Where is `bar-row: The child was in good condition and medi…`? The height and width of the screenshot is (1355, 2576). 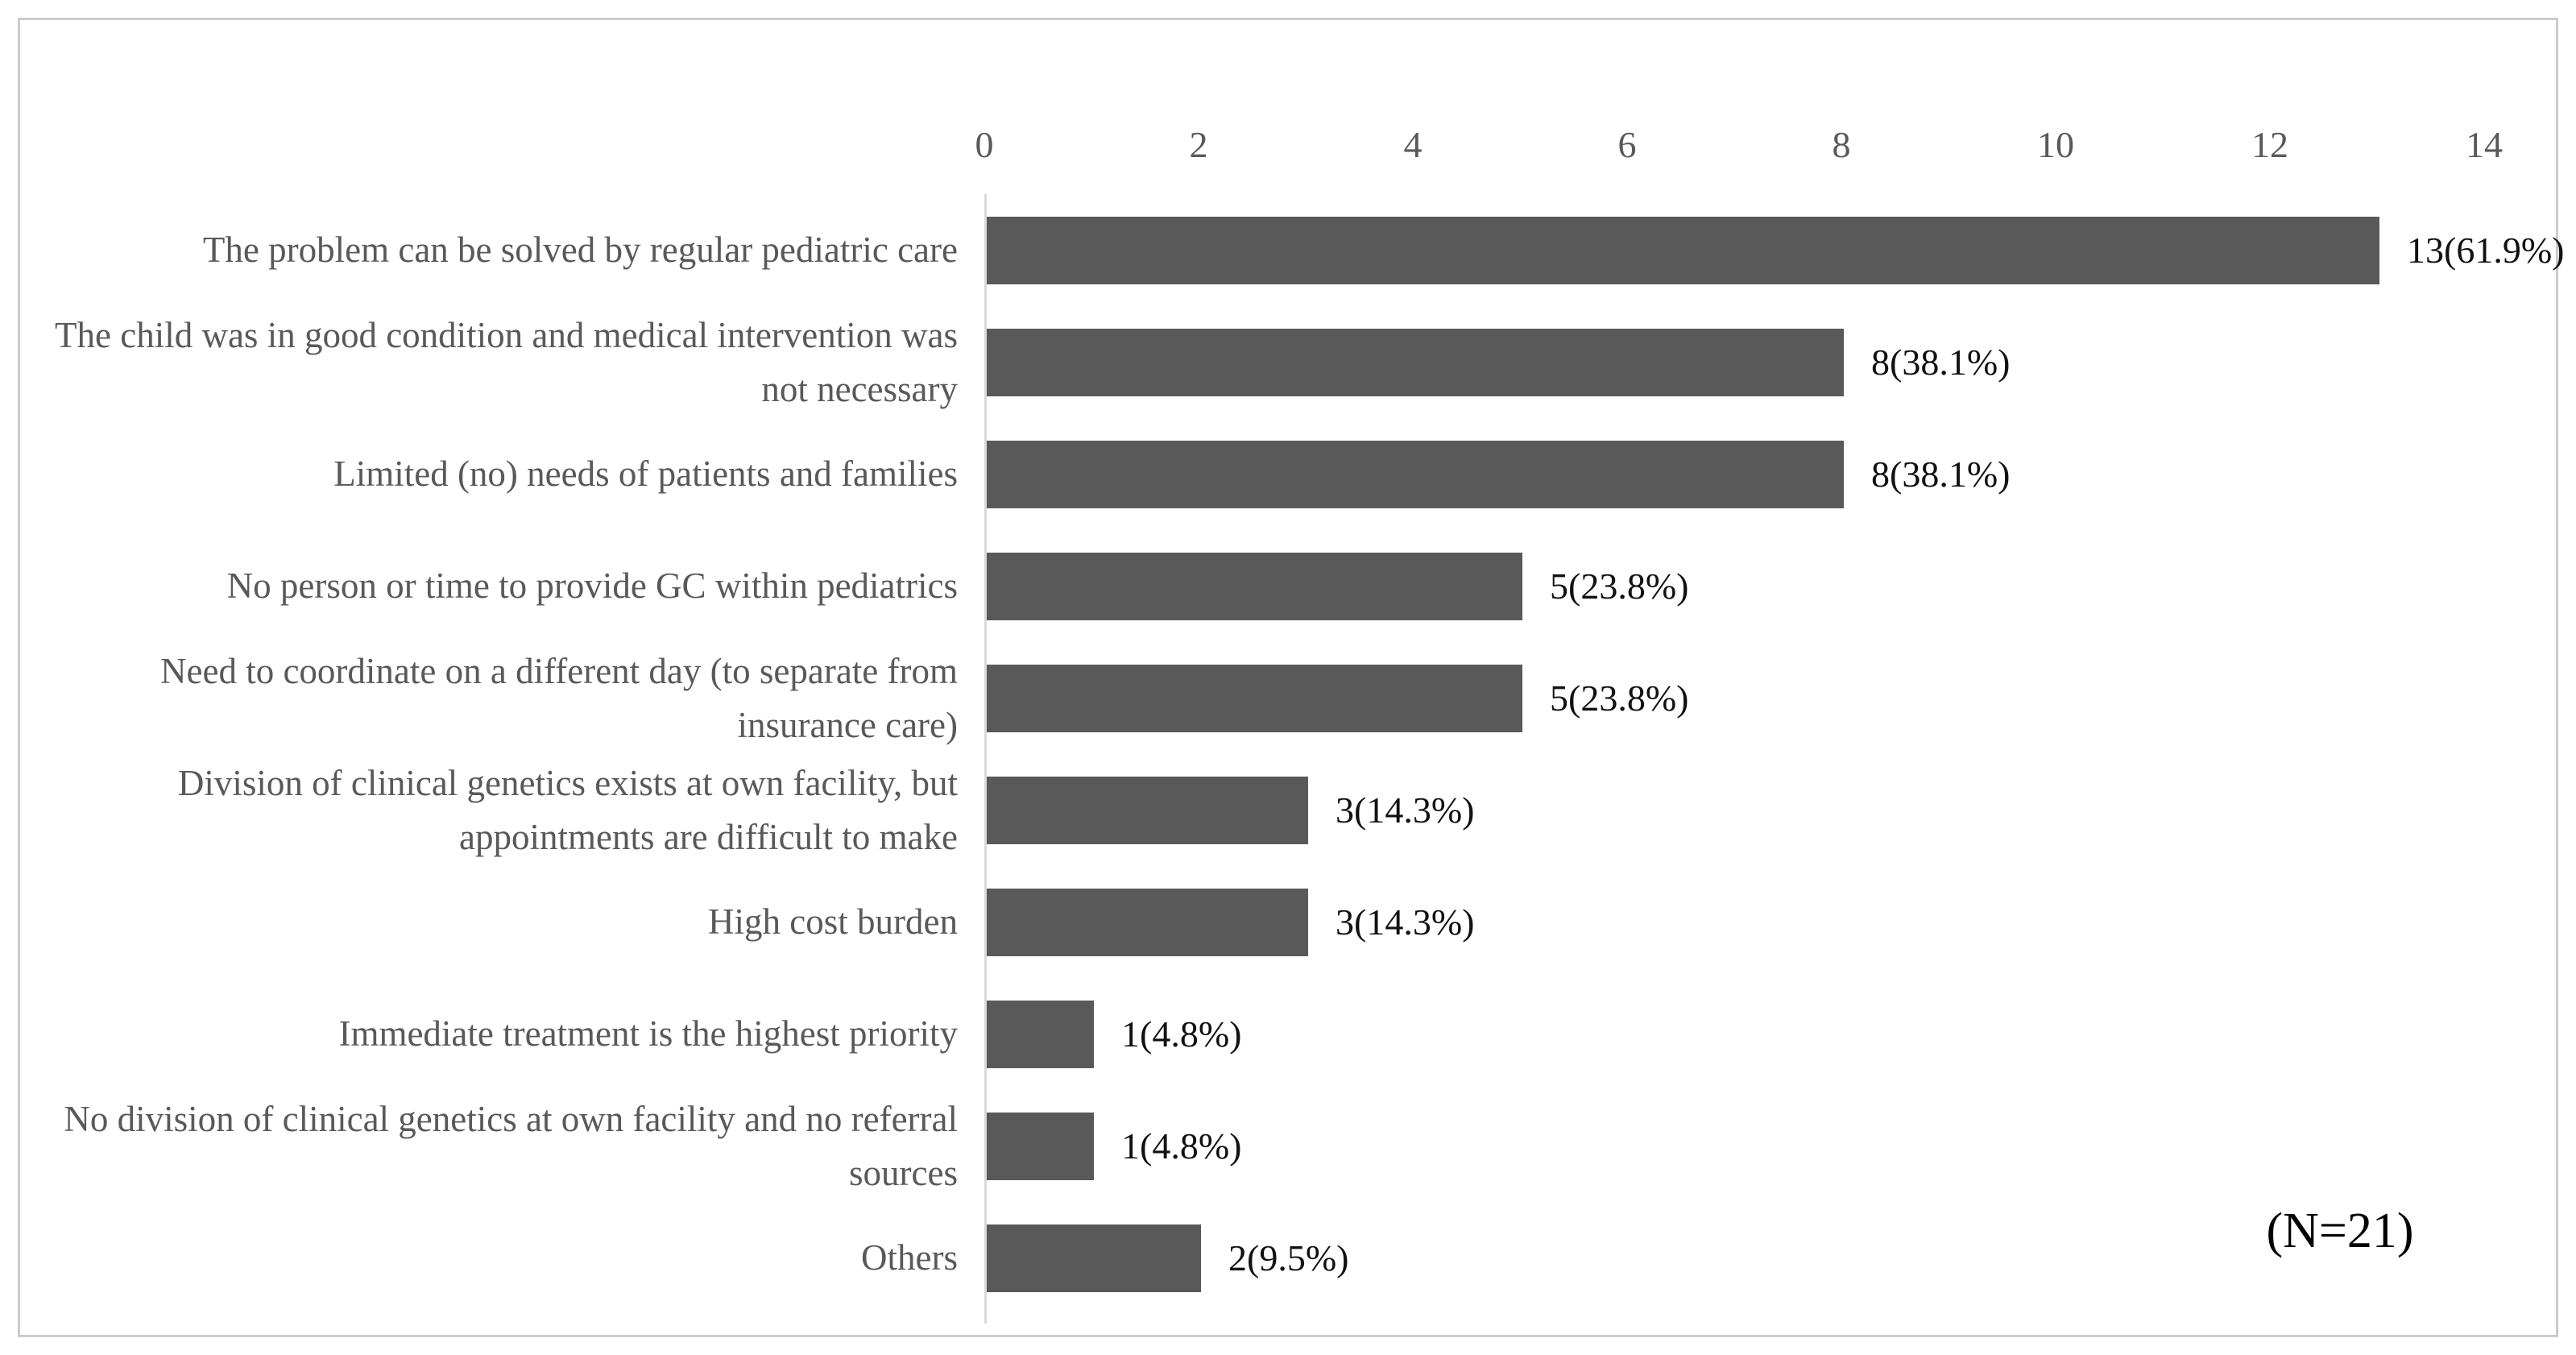 bar-row: The child was in good condition and medi… is located at coordinates (1288, 362).